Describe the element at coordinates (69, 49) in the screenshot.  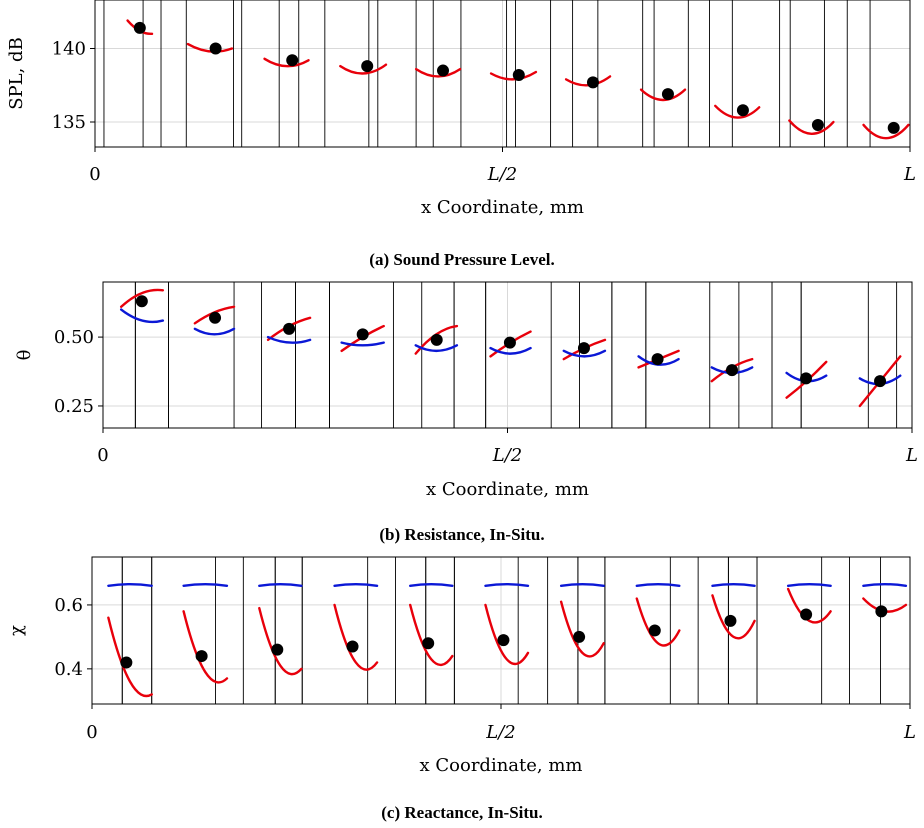
I see `y-tick-label: 140` at that location.